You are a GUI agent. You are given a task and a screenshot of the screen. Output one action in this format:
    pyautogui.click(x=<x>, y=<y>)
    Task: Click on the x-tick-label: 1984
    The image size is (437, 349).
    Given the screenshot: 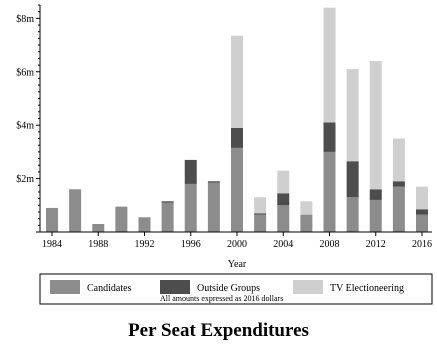 What is the action you would take?
    pyautogui.click(x=52, y=244)
    